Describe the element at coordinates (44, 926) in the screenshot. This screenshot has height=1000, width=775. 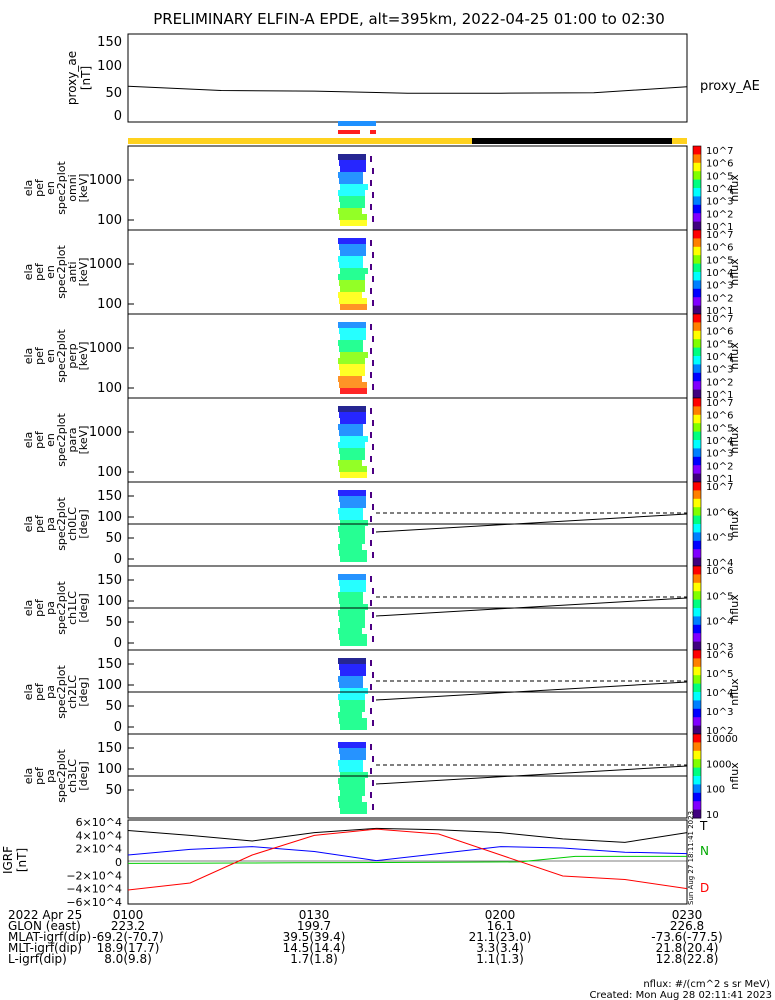
I see `footer-label-1: GLON (east)` at that location.